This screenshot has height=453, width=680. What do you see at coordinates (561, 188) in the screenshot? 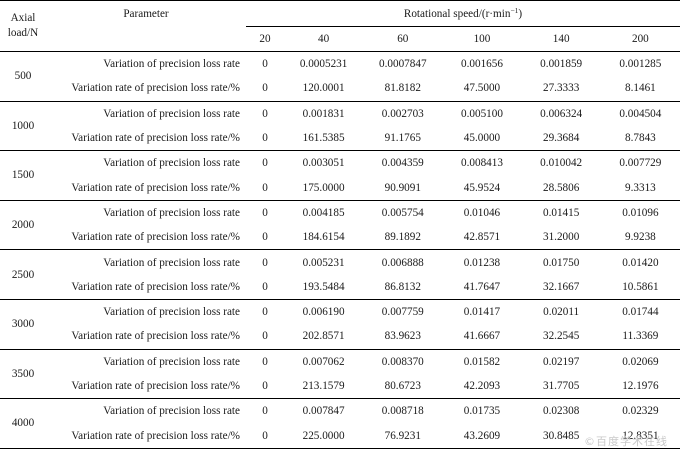
I see `value-cell: 28.5806` at bounding box center [561, 188].